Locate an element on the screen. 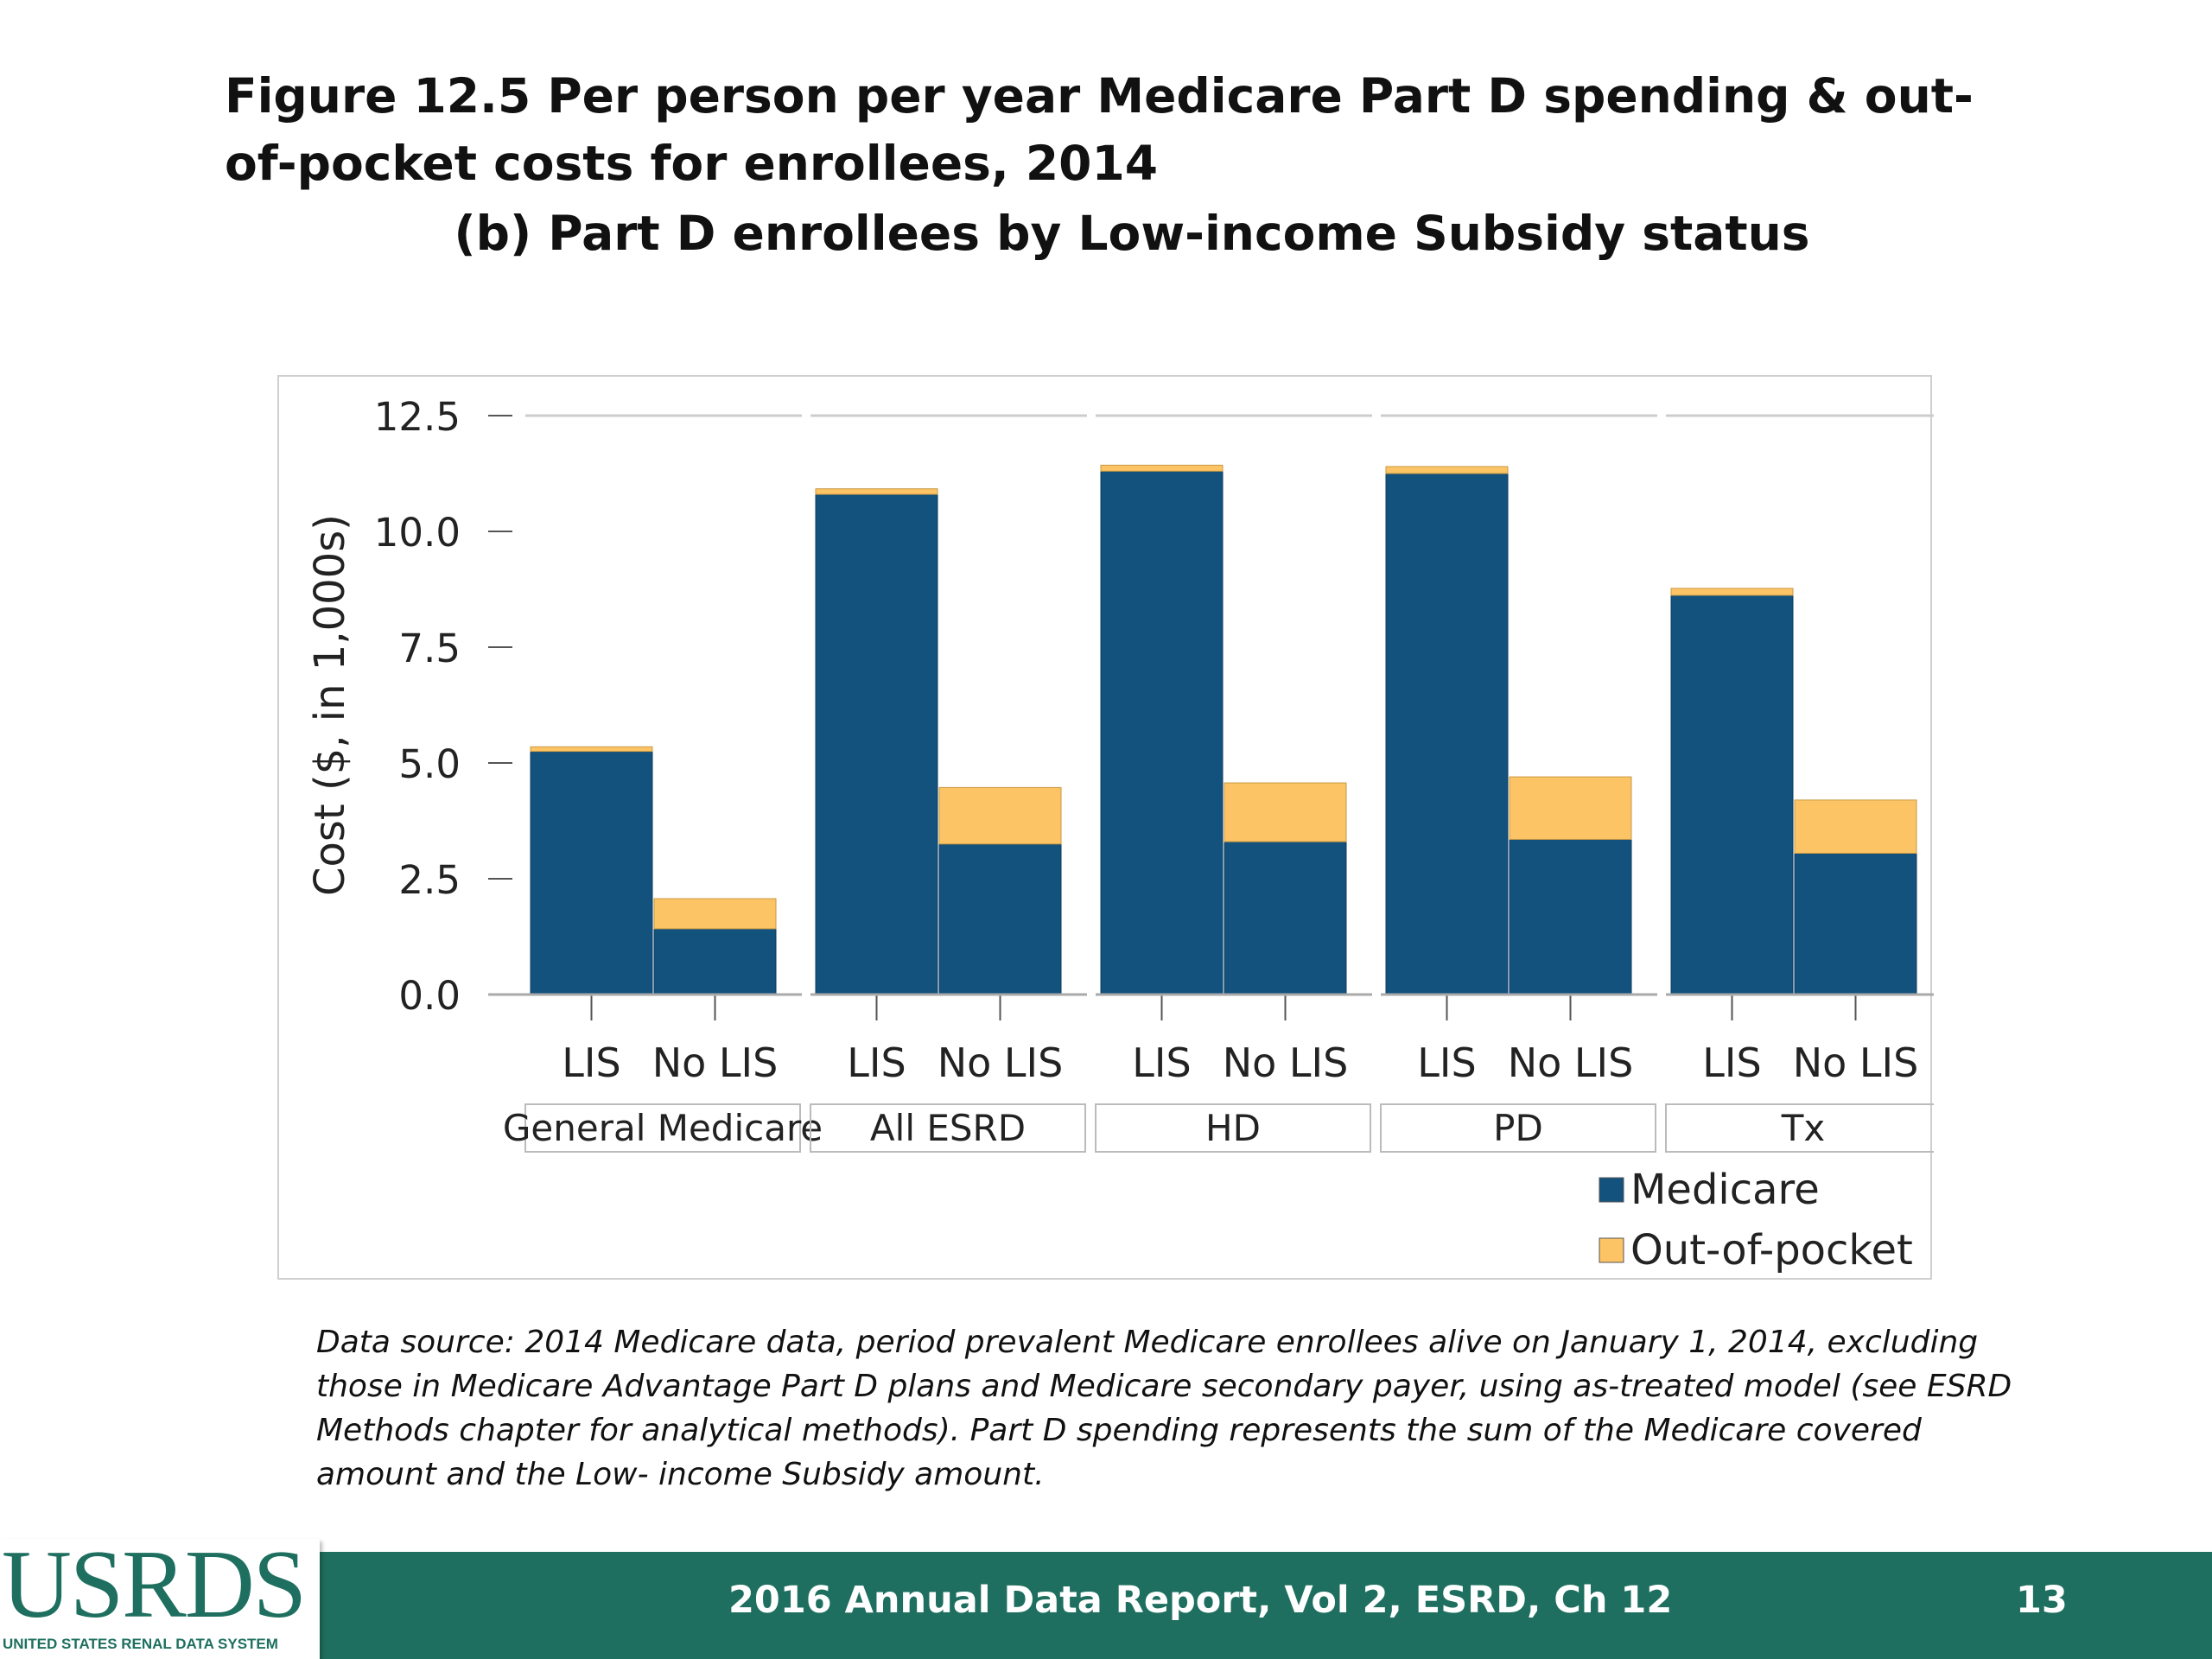 The width and height of the screenshot is (2212, 1659). y-tick-label: 12.5 is located at coordinates (417, 417).